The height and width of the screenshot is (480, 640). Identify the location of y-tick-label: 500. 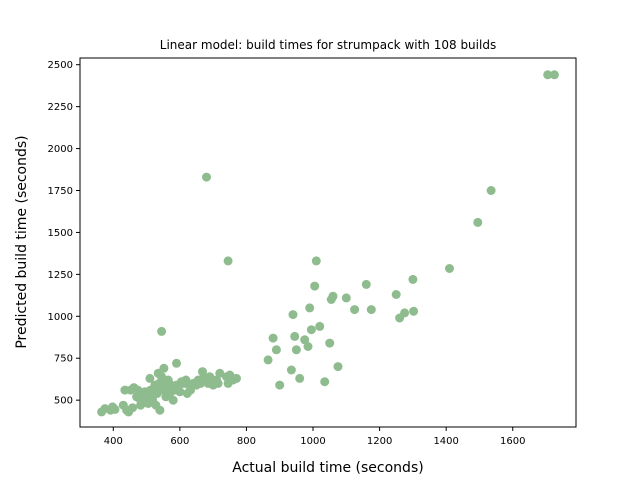
(63, 401).